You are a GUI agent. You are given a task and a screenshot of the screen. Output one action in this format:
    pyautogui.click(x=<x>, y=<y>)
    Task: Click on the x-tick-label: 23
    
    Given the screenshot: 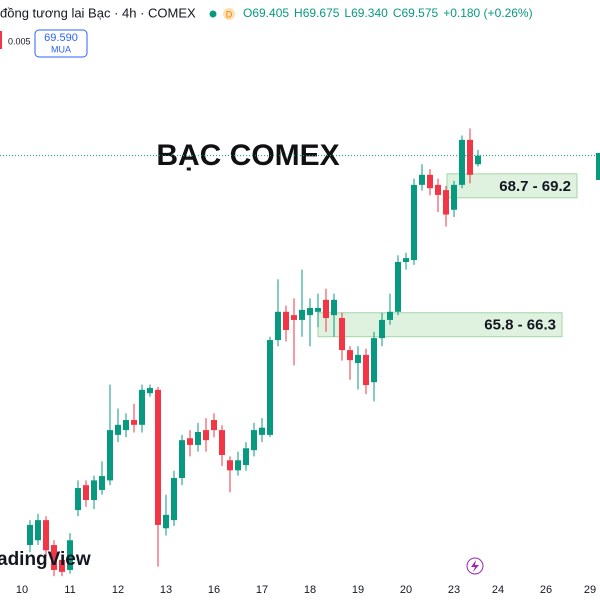 What is the action you would take?
    pyautogui.click(x=454, y=590)
    